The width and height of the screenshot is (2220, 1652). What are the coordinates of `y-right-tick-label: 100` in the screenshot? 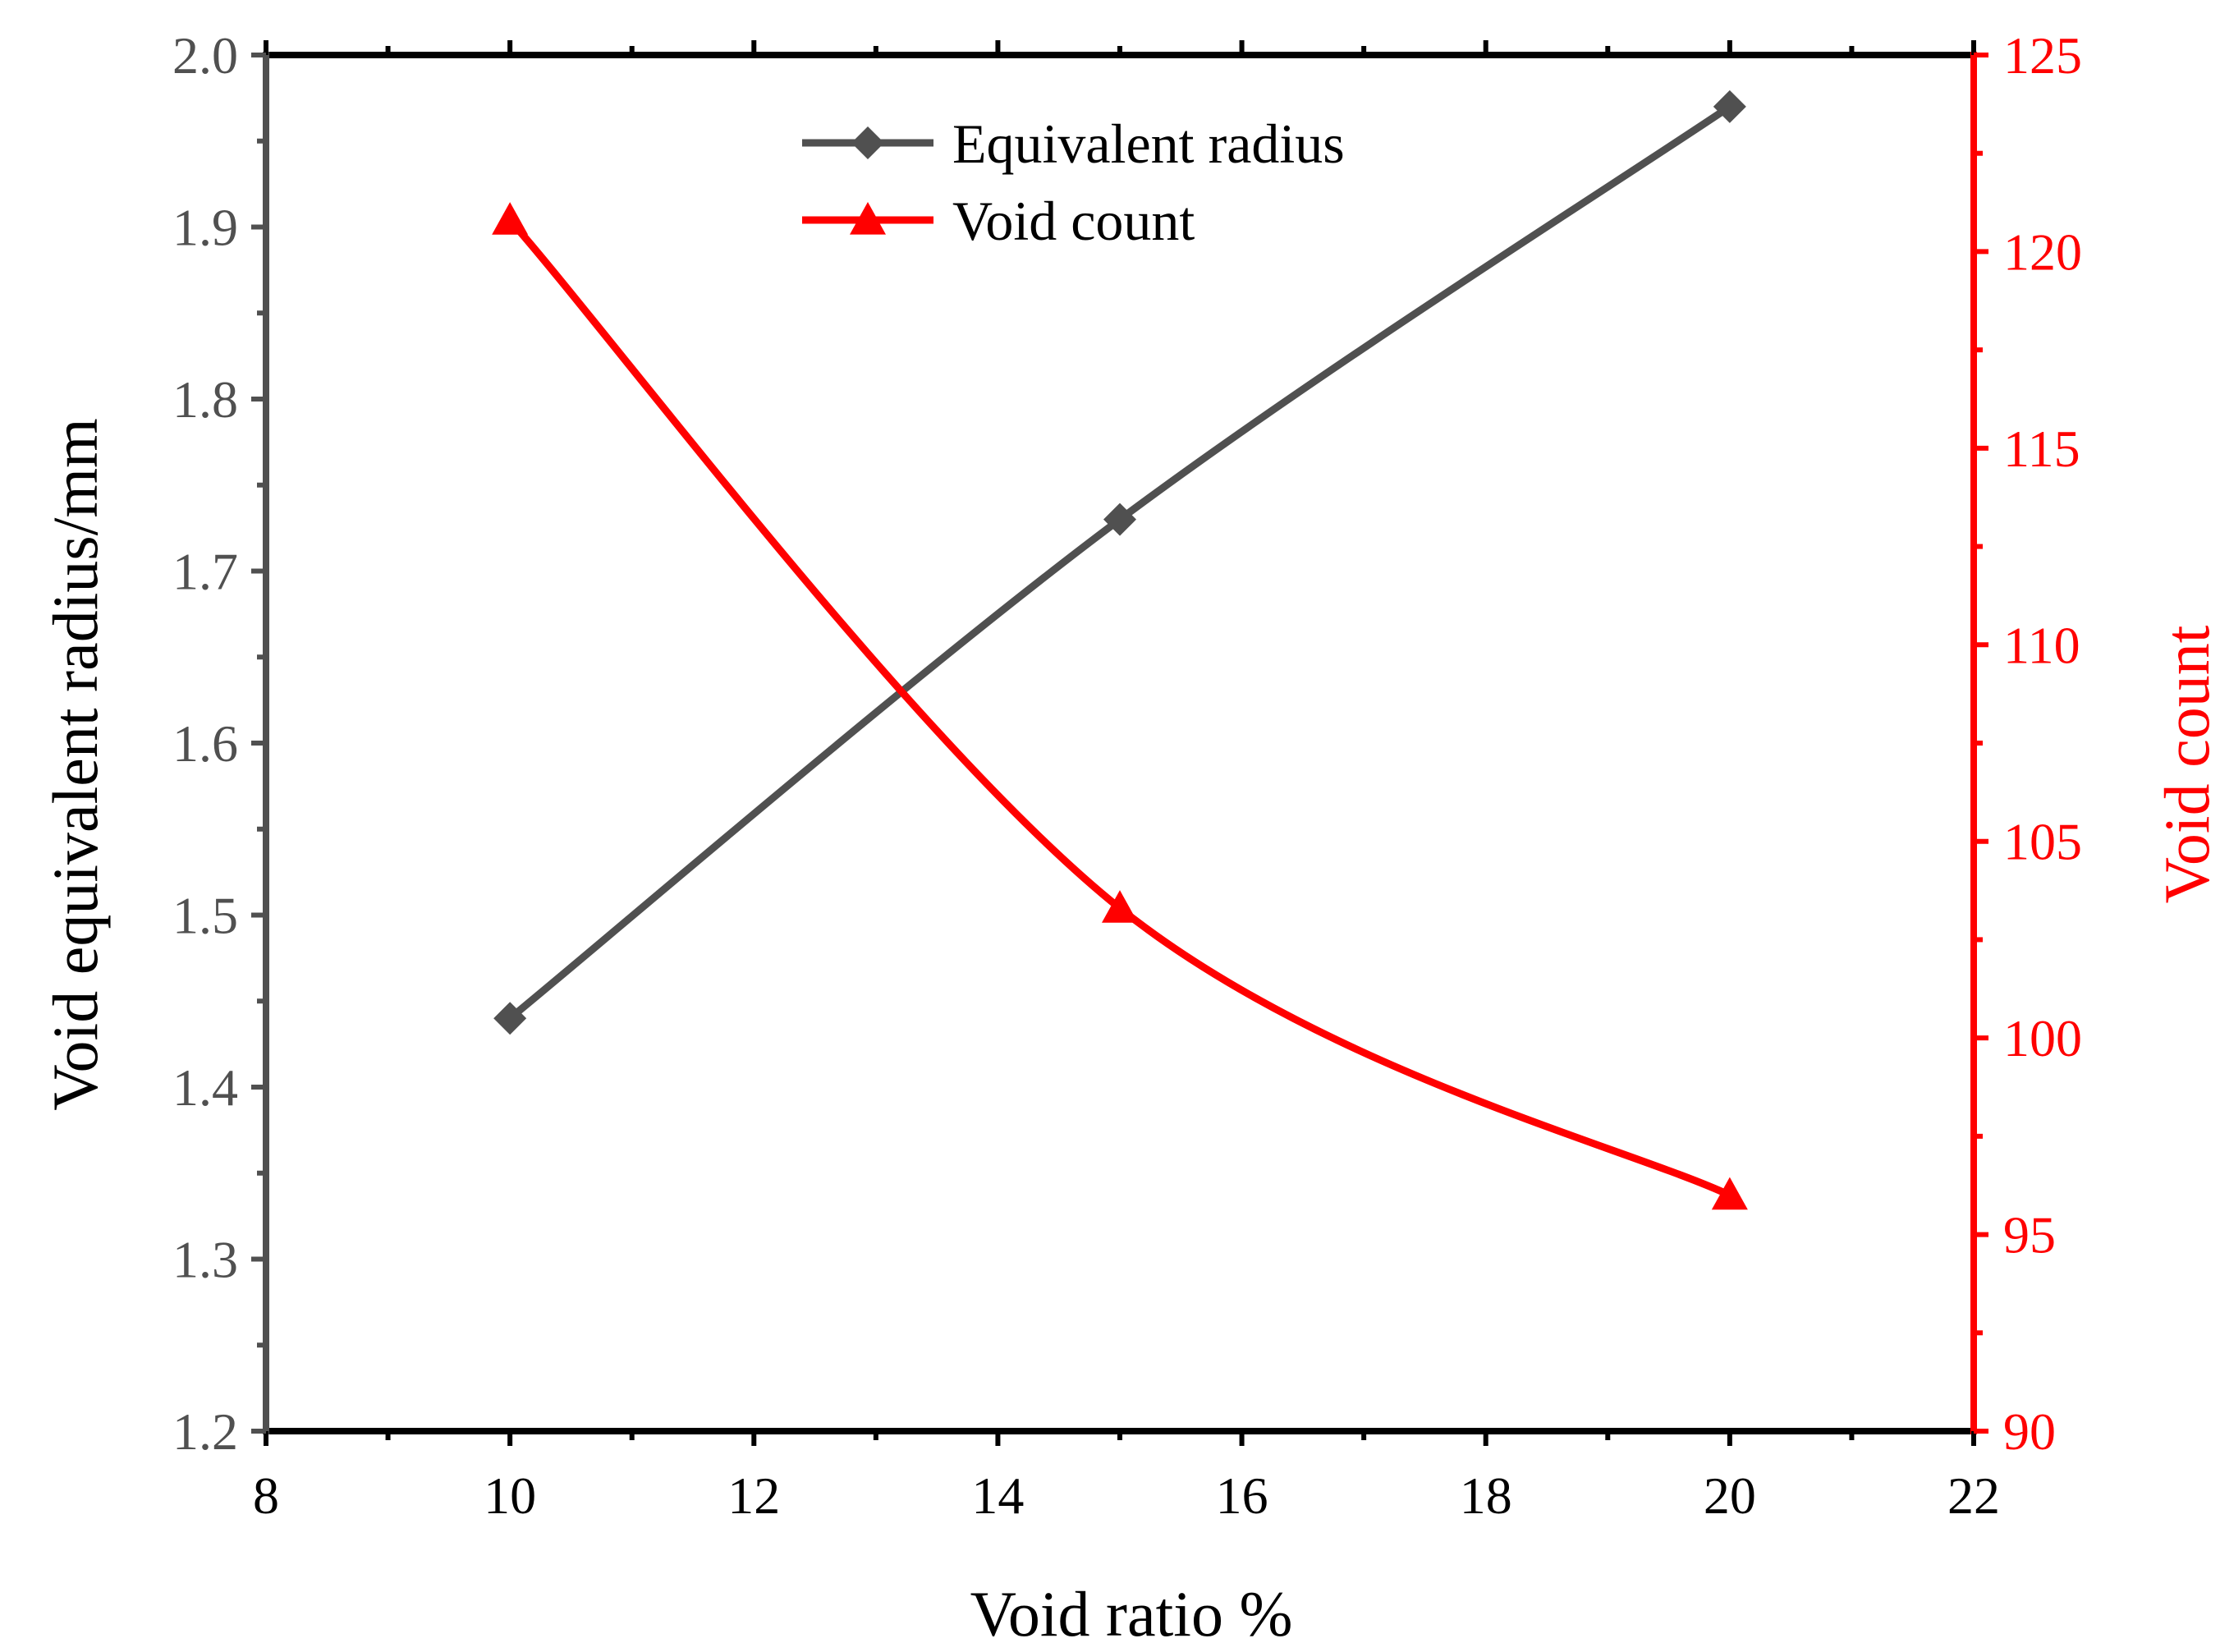 It's located at (2043, 1038).